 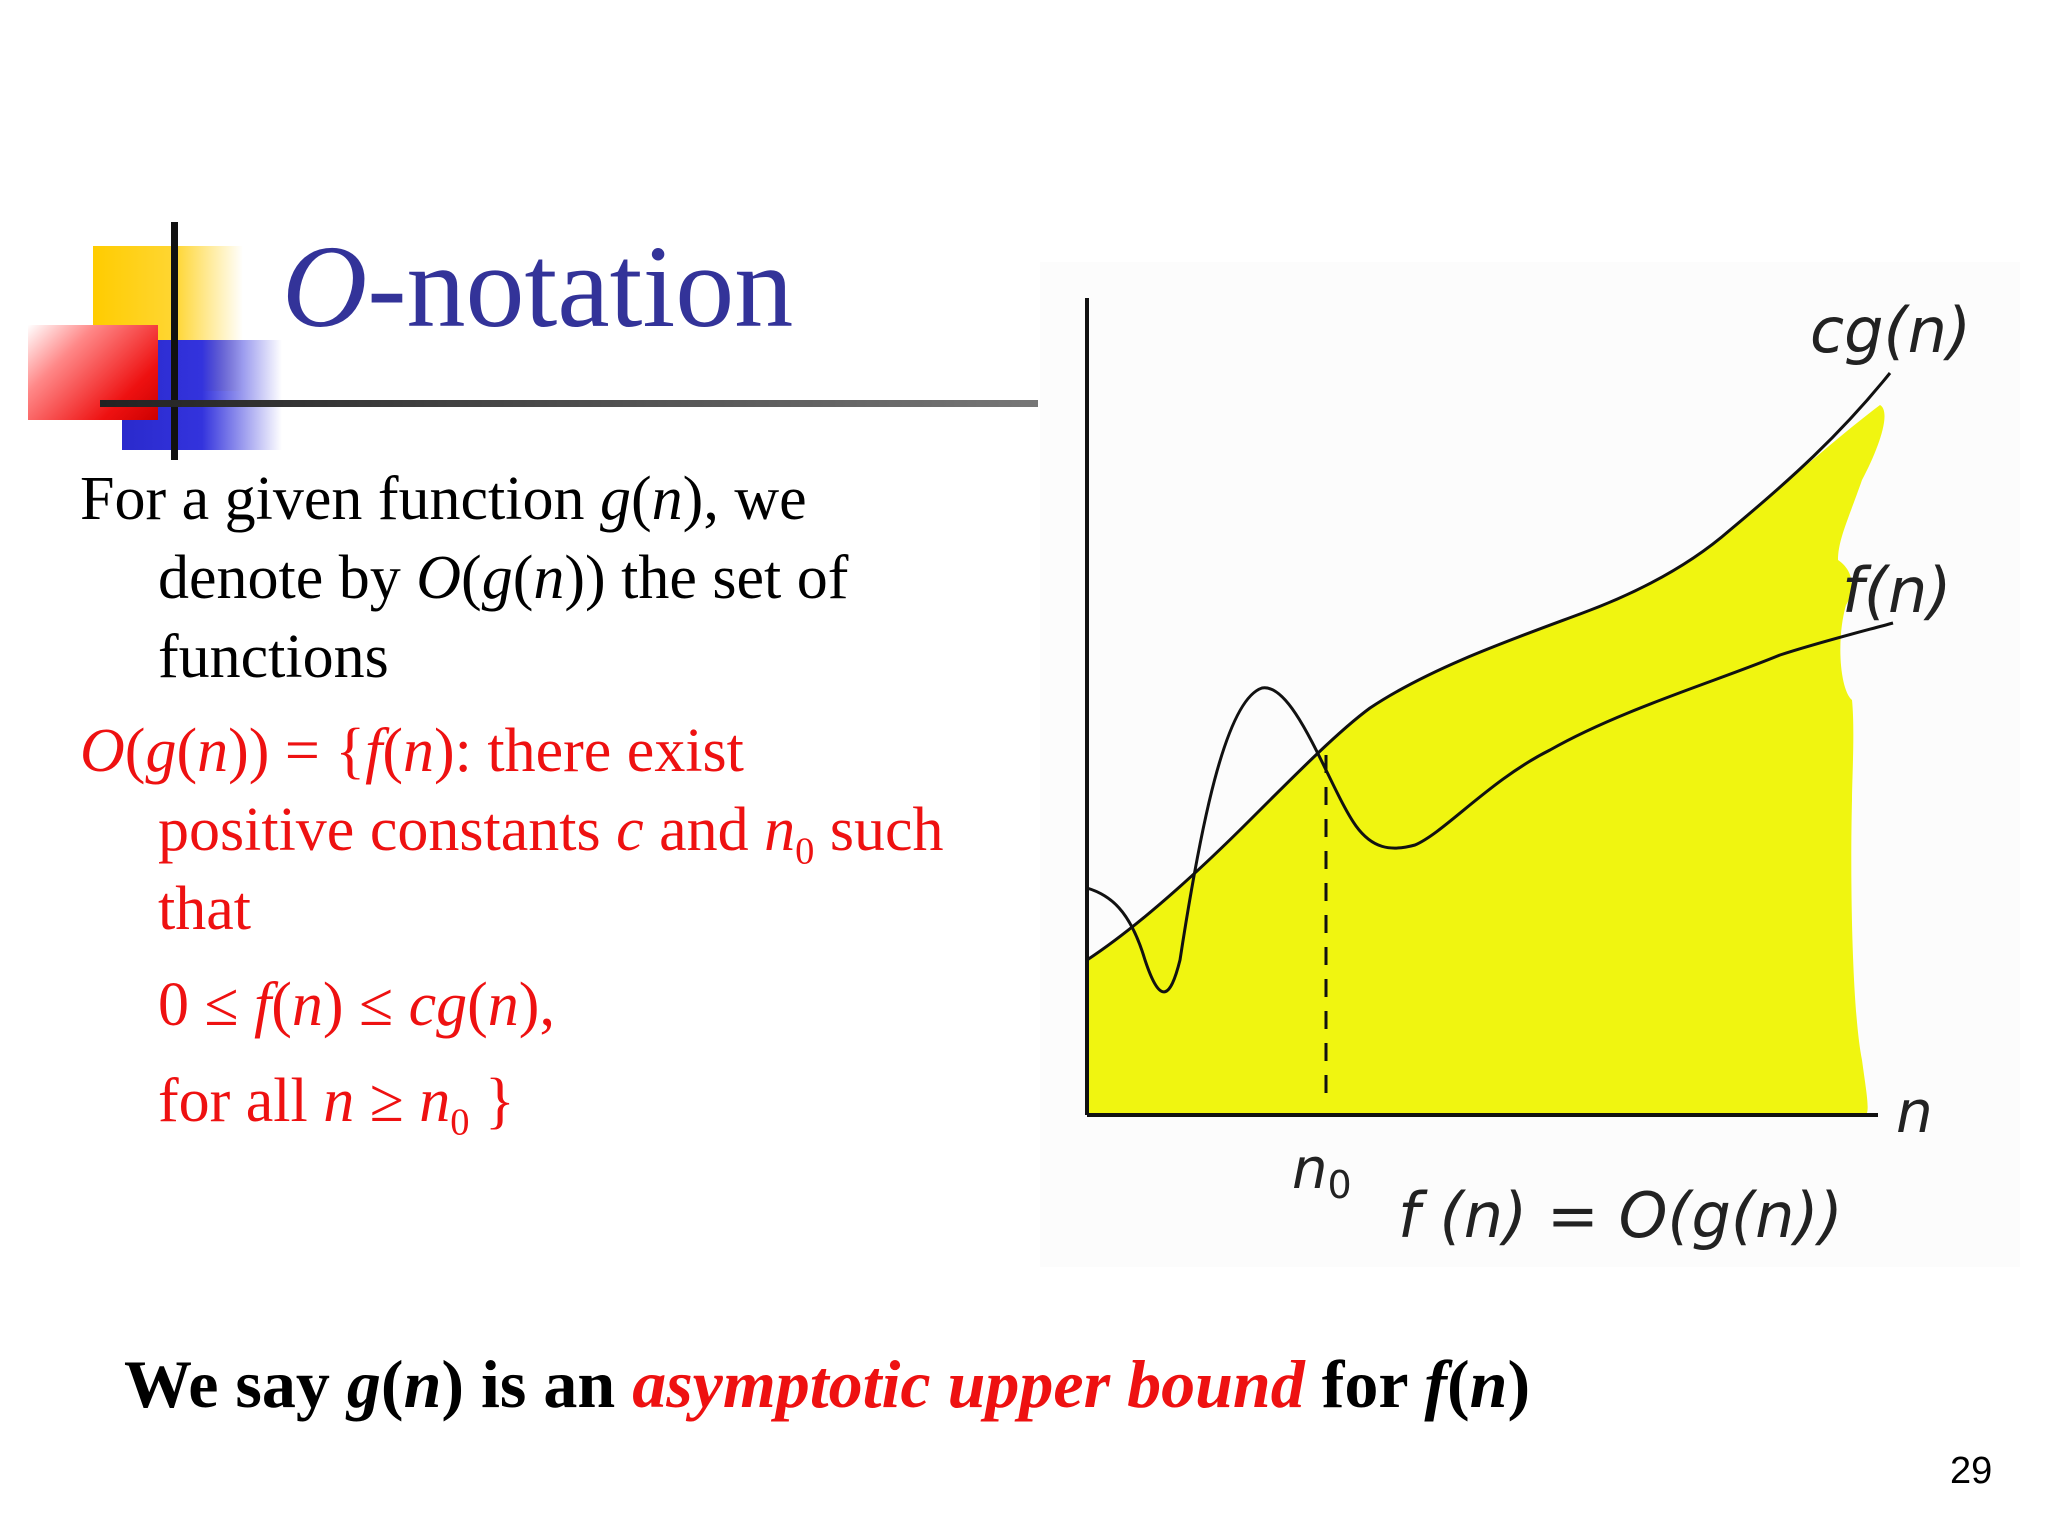 What do you see at coordinates (968, 1384) in the screenshot?
I see `conclusion-emphasis: asymptotic upper bound` at bounding box center [968, 1384].